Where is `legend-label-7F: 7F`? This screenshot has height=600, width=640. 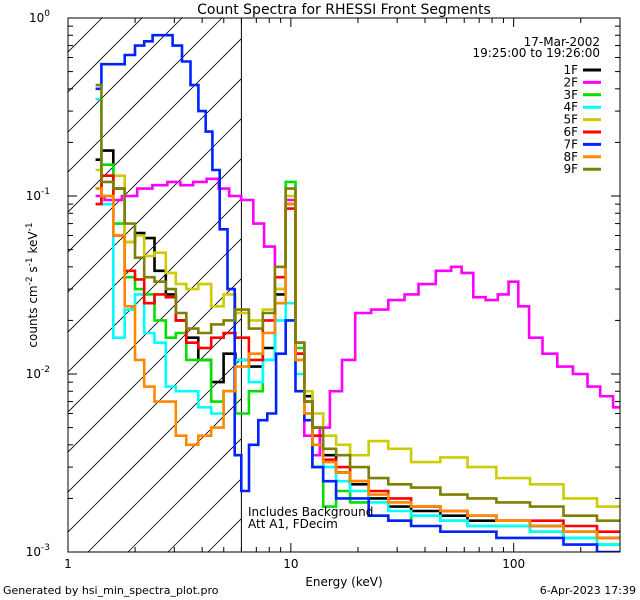 legend-label-7F: 7F is located at coordinates (570, 144).